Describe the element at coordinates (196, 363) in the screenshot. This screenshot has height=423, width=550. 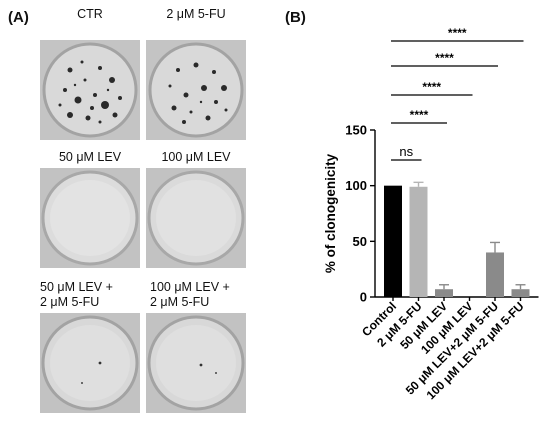
I see `plate-image-100lev-5fu` at that location.